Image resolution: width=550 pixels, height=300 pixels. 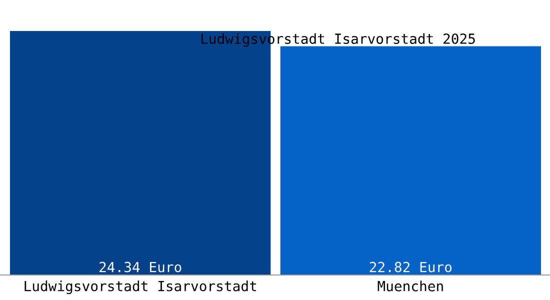 What do you see at coordinates (411, 267) in the screenshot?
I see `data-label: 22.82 Euro` at bounding box center [411, 267].